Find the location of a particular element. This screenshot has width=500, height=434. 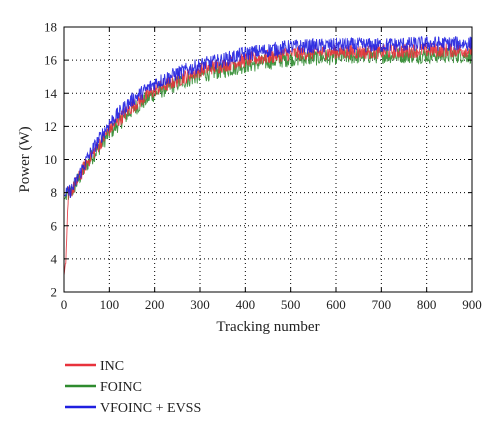

y-tick-label: 4 is located at coordinates (54, 258).